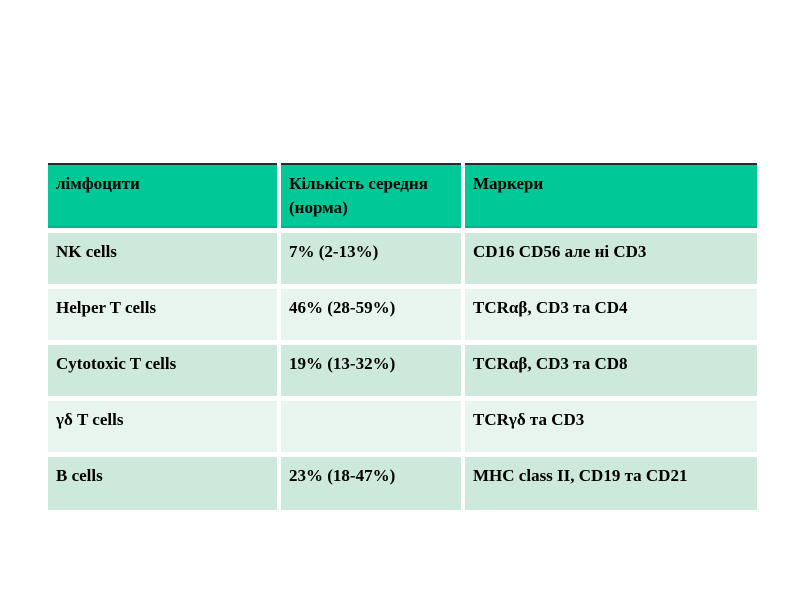  What do you see at coordinates (371, 195) in the screenshot?
I see `column-header-count-norm: Кількість середня (норма)` at bounding box center [371, 195].